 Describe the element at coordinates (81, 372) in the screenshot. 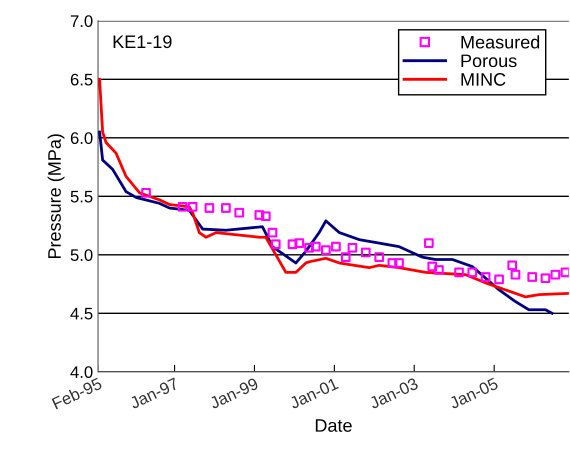

I see `y-tick-label: 4.0` at that location.